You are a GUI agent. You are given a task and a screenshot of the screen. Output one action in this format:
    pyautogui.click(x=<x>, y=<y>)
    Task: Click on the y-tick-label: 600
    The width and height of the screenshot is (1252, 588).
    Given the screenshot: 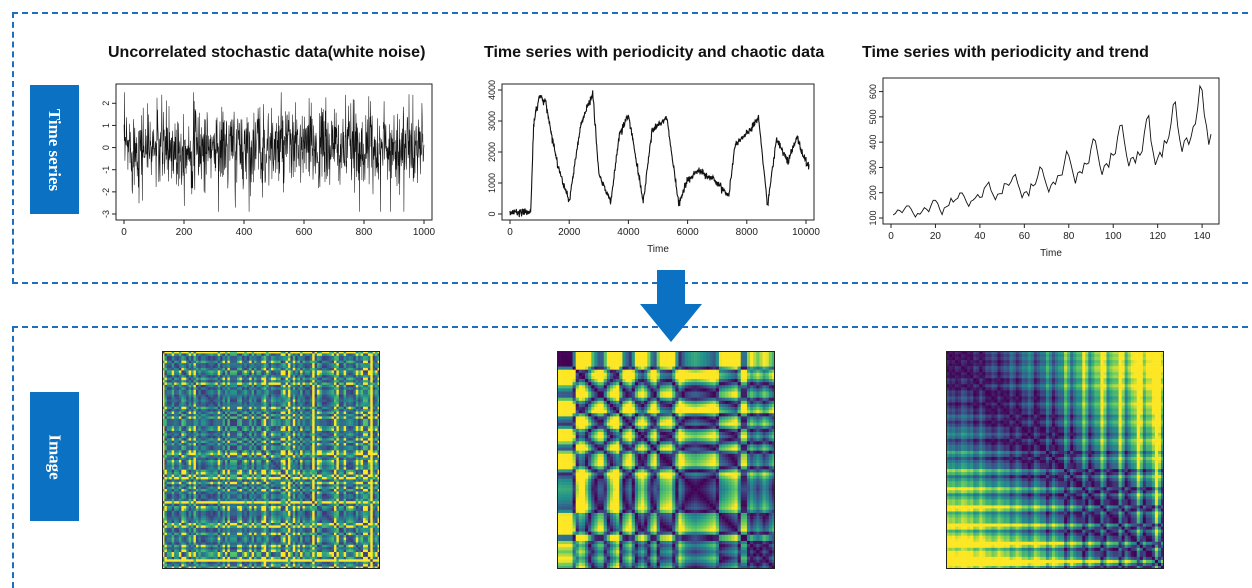 What is the action you would take?
    pyautogui.click(x=873, y=91)
    